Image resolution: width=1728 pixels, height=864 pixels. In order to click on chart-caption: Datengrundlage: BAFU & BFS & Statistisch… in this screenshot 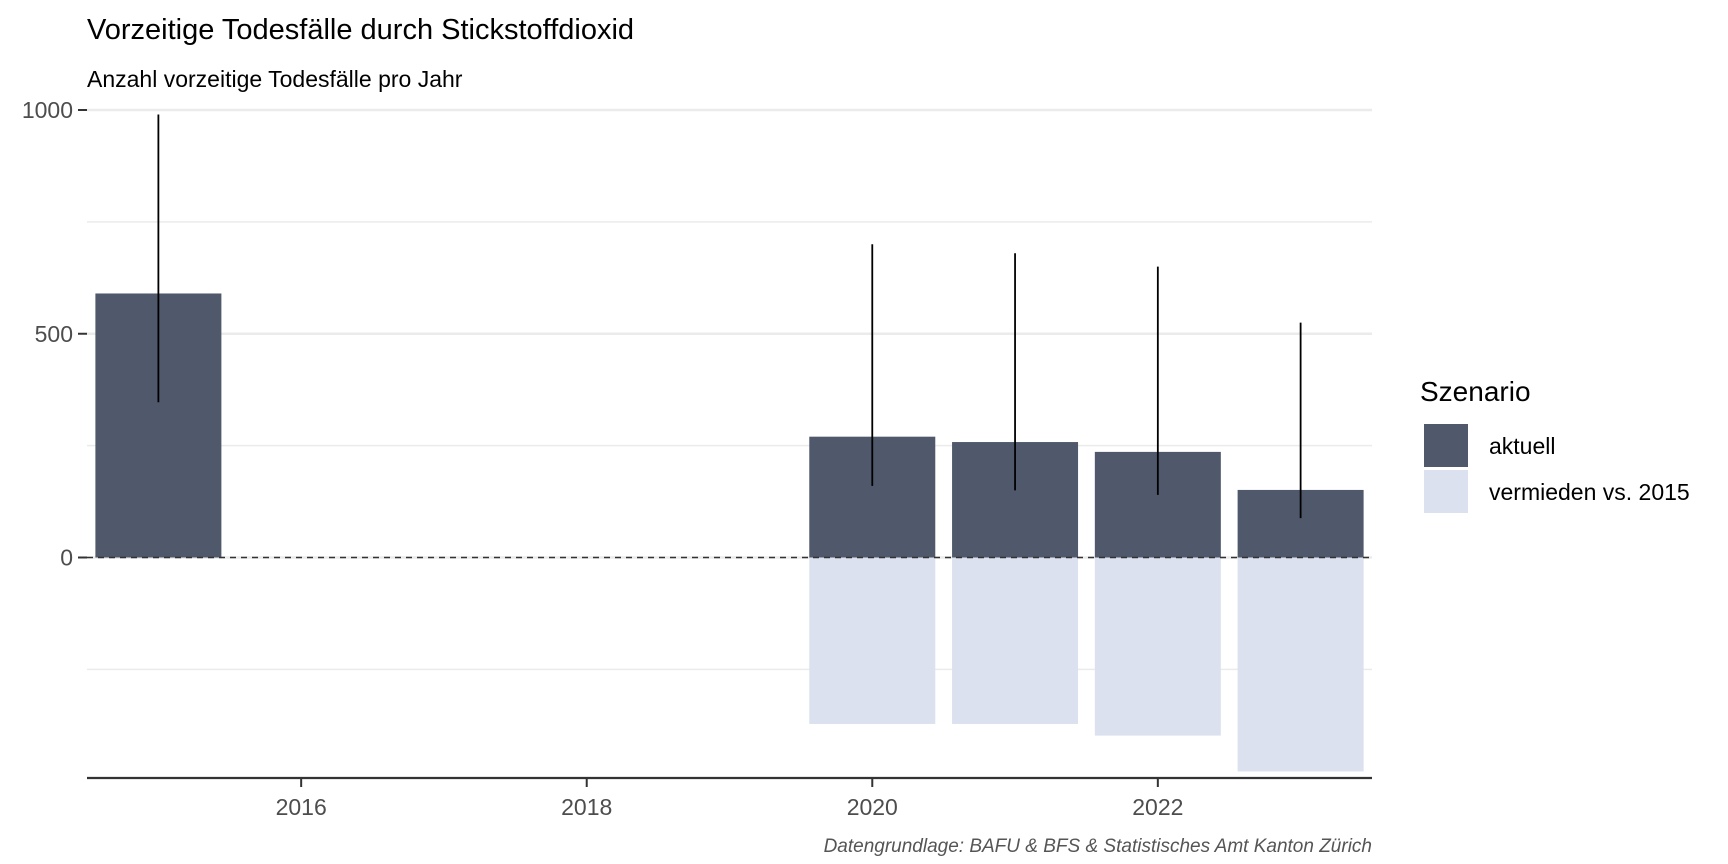, I will do `click(1098, 846)`.